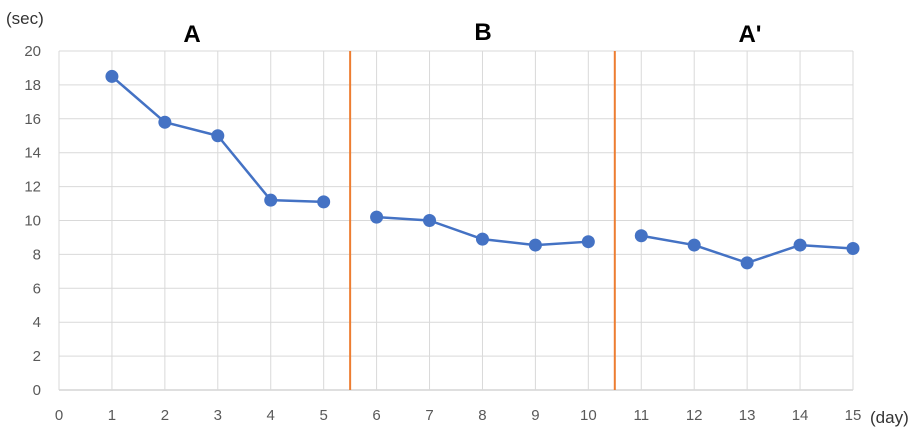 This screenshot has height=429, width=916. What do you see at coordinates (37, 390) in the screenshot?
I see `y-tick-label: 0` at bounding box center [37, 390].